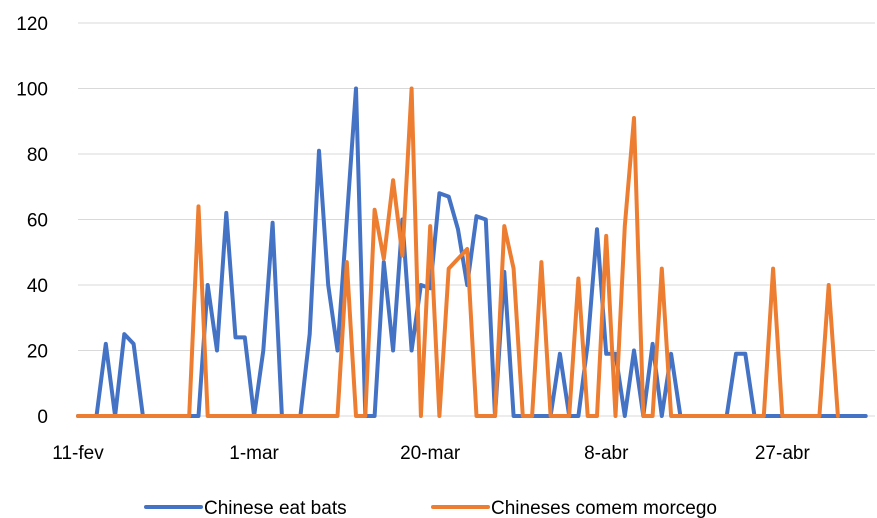  I want to click on x-tick-label: 20-mar, so click(430, 453).